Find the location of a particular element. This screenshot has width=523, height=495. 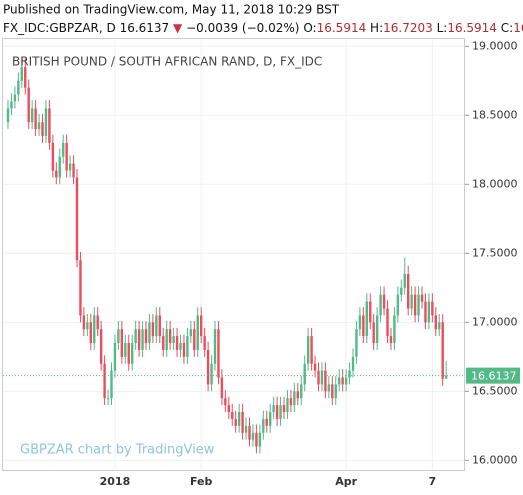

x-tick-label: 2018 is located at coordinates (115, 481).